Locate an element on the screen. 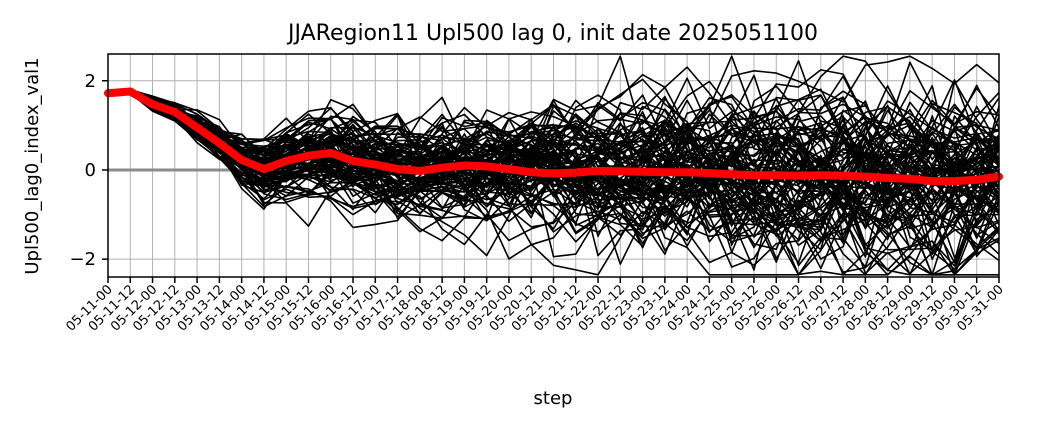 The width and height of the screenshot is (1057, 426). y-tick-label: −2 is located at coordinates (82, 259).